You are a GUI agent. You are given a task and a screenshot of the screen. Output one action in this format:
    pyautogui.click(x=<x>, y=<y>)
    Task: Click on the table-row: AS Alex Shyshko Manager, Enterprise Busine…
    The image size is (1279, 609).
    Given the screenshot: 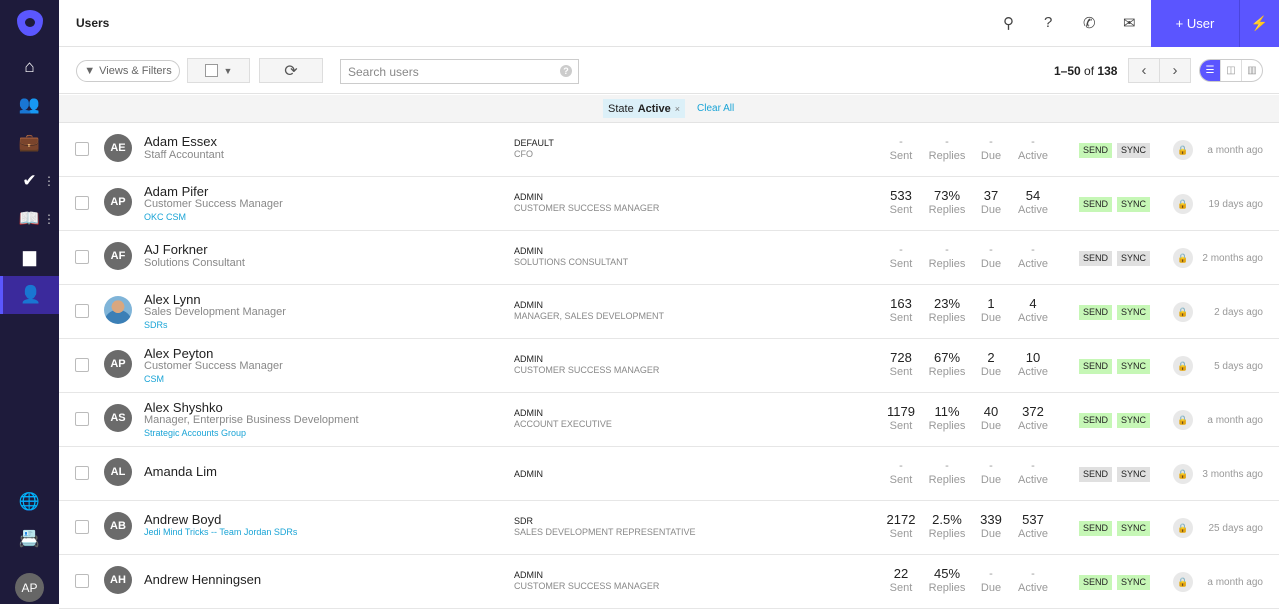 What is the action you would take?
    pyautogui.click(x=669, y=420)
    